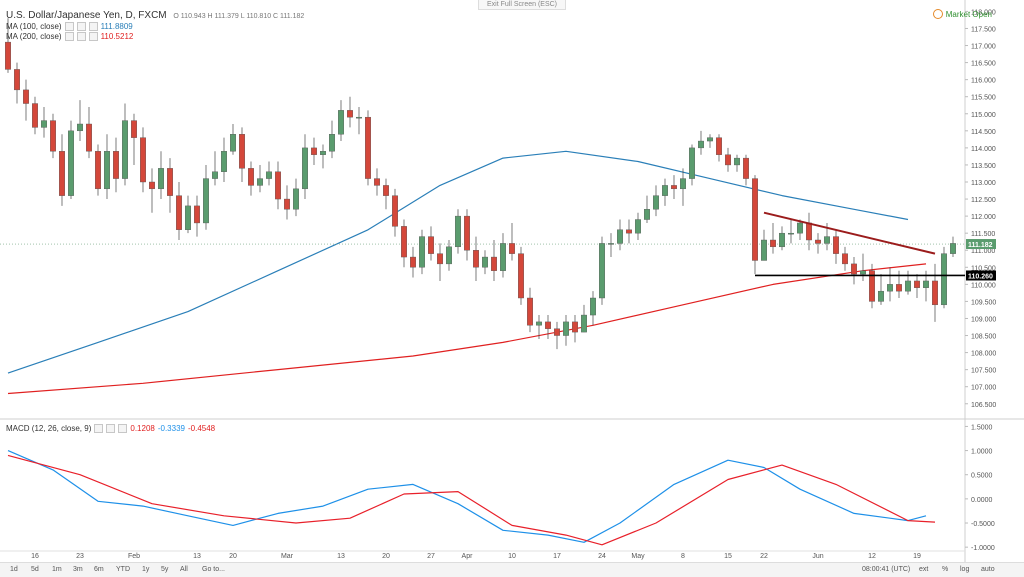  What do you see at coordinates (982, 427) in the screenshot?
I see `macd-y-tick-label: 1.5000` at bounding box center [982, 427].